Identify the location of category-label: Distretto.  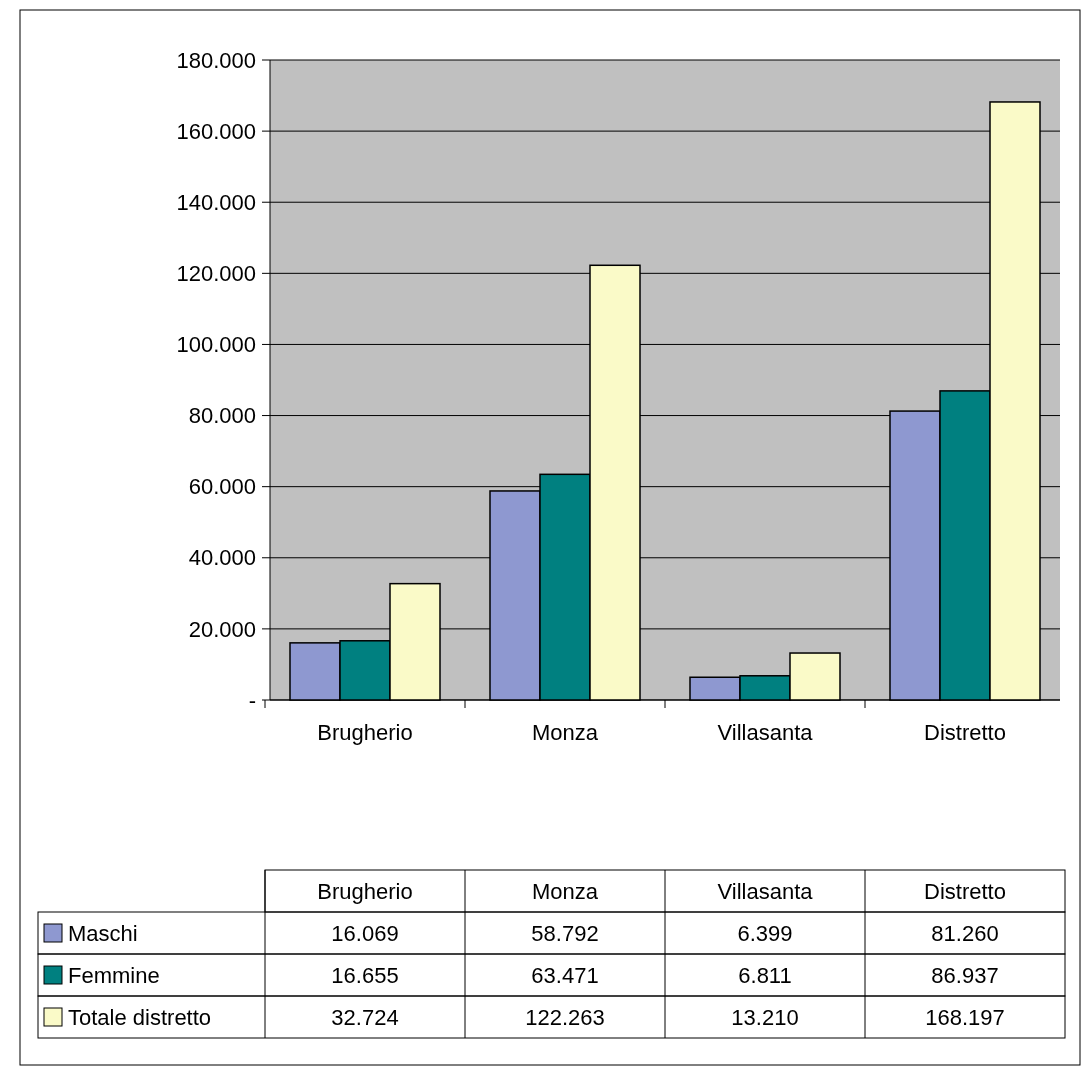
(965, 891).